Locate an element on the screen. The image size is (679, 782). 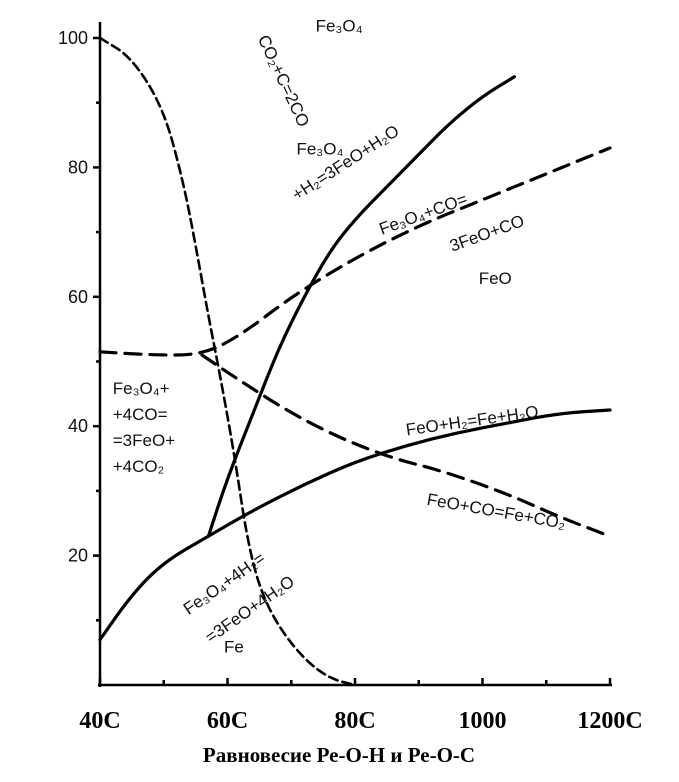
y-tick-label: 40 is located at coordinates (78, 426).